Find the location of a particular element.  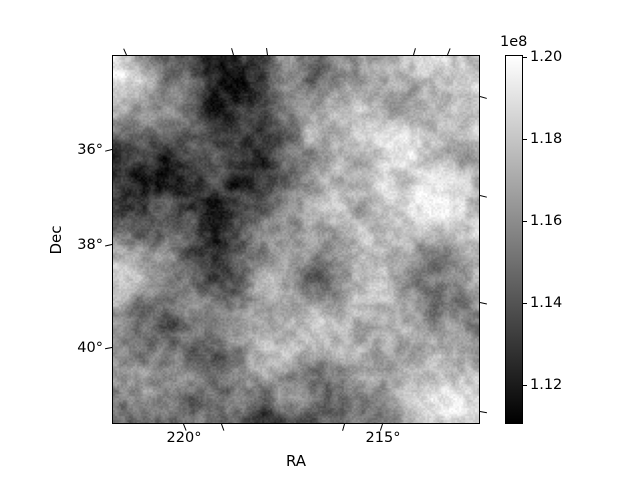

colorbar-tick-label-3: 1.14 is located at coordinates (546, 303).